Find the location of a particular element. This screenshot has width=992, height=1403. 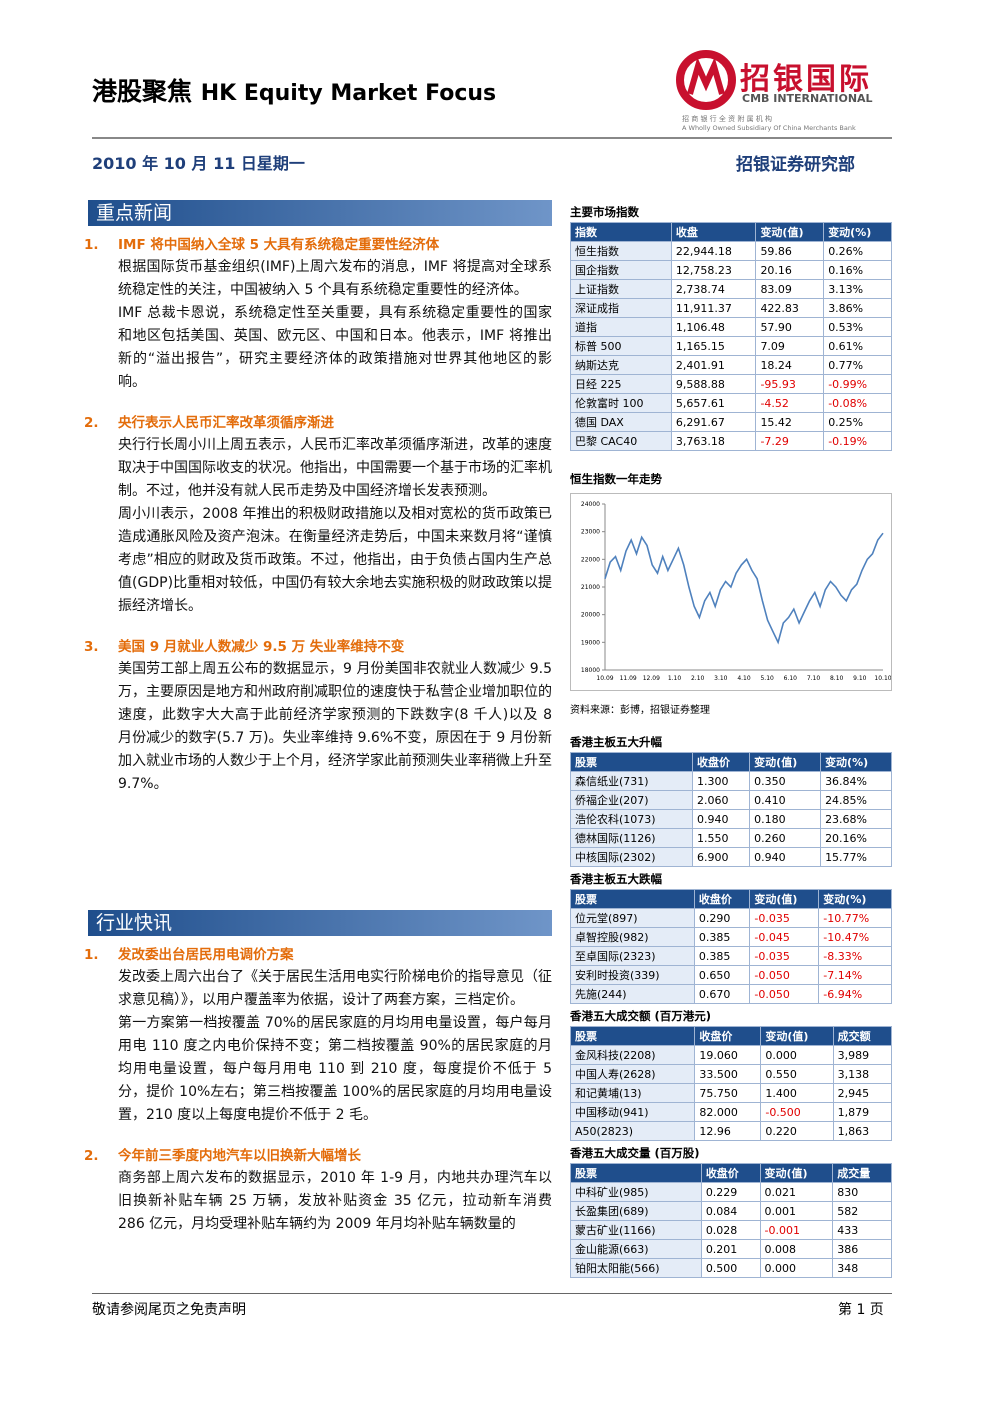

y-tick-label: 22000 is located at coordinates (590, 559).